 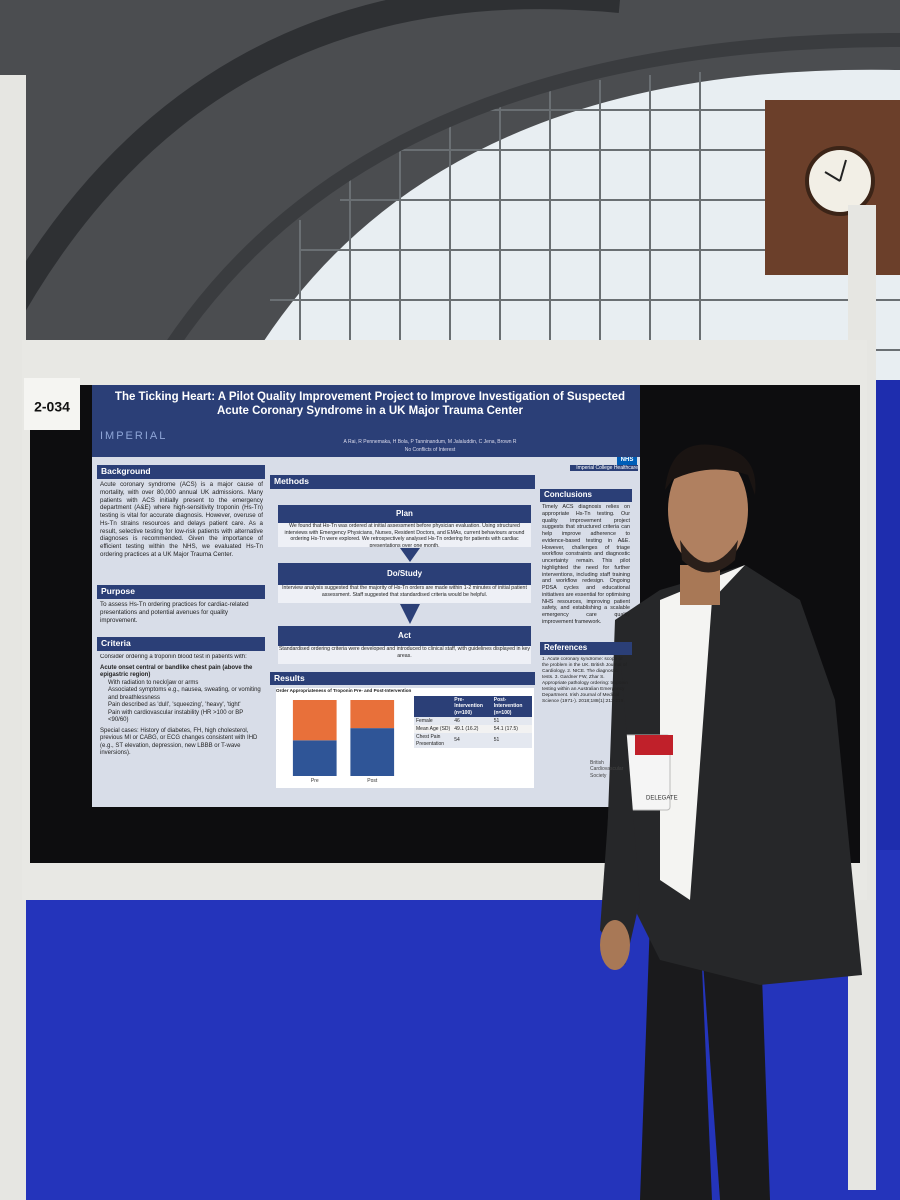 What do you see at coordinates (185, 684) in the screenshot?
I see `criteria-item: With radiation to neck/jaw or arms` at bounding box center [185, 684].